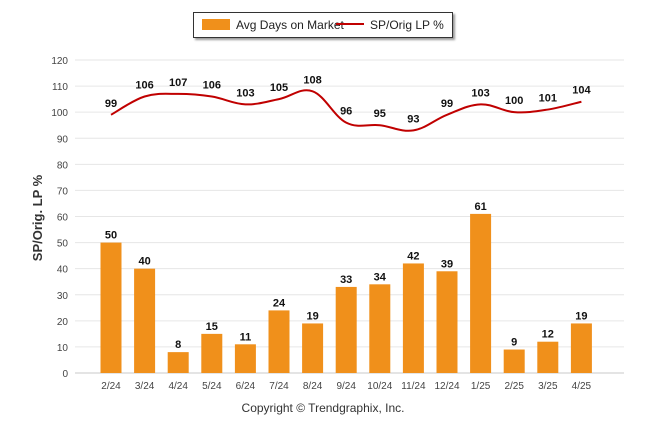 The image size is (646, 434). Describe the element at coordinates (111, 236) in the screenshot. I see `bar-value-label: 50` at that location.